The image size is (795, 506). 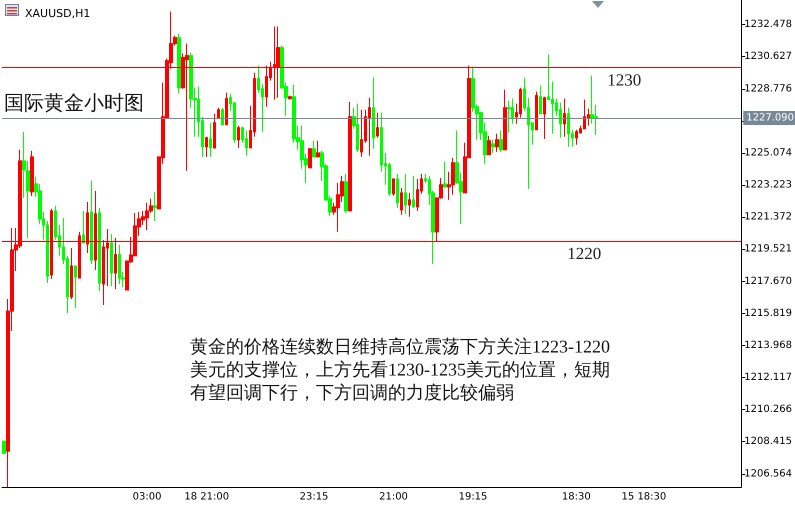 What do you see at coordinates (768, 152) in the screenshot?
I see `y-tick-label: 1225.074` at bounding box center [768, 152].